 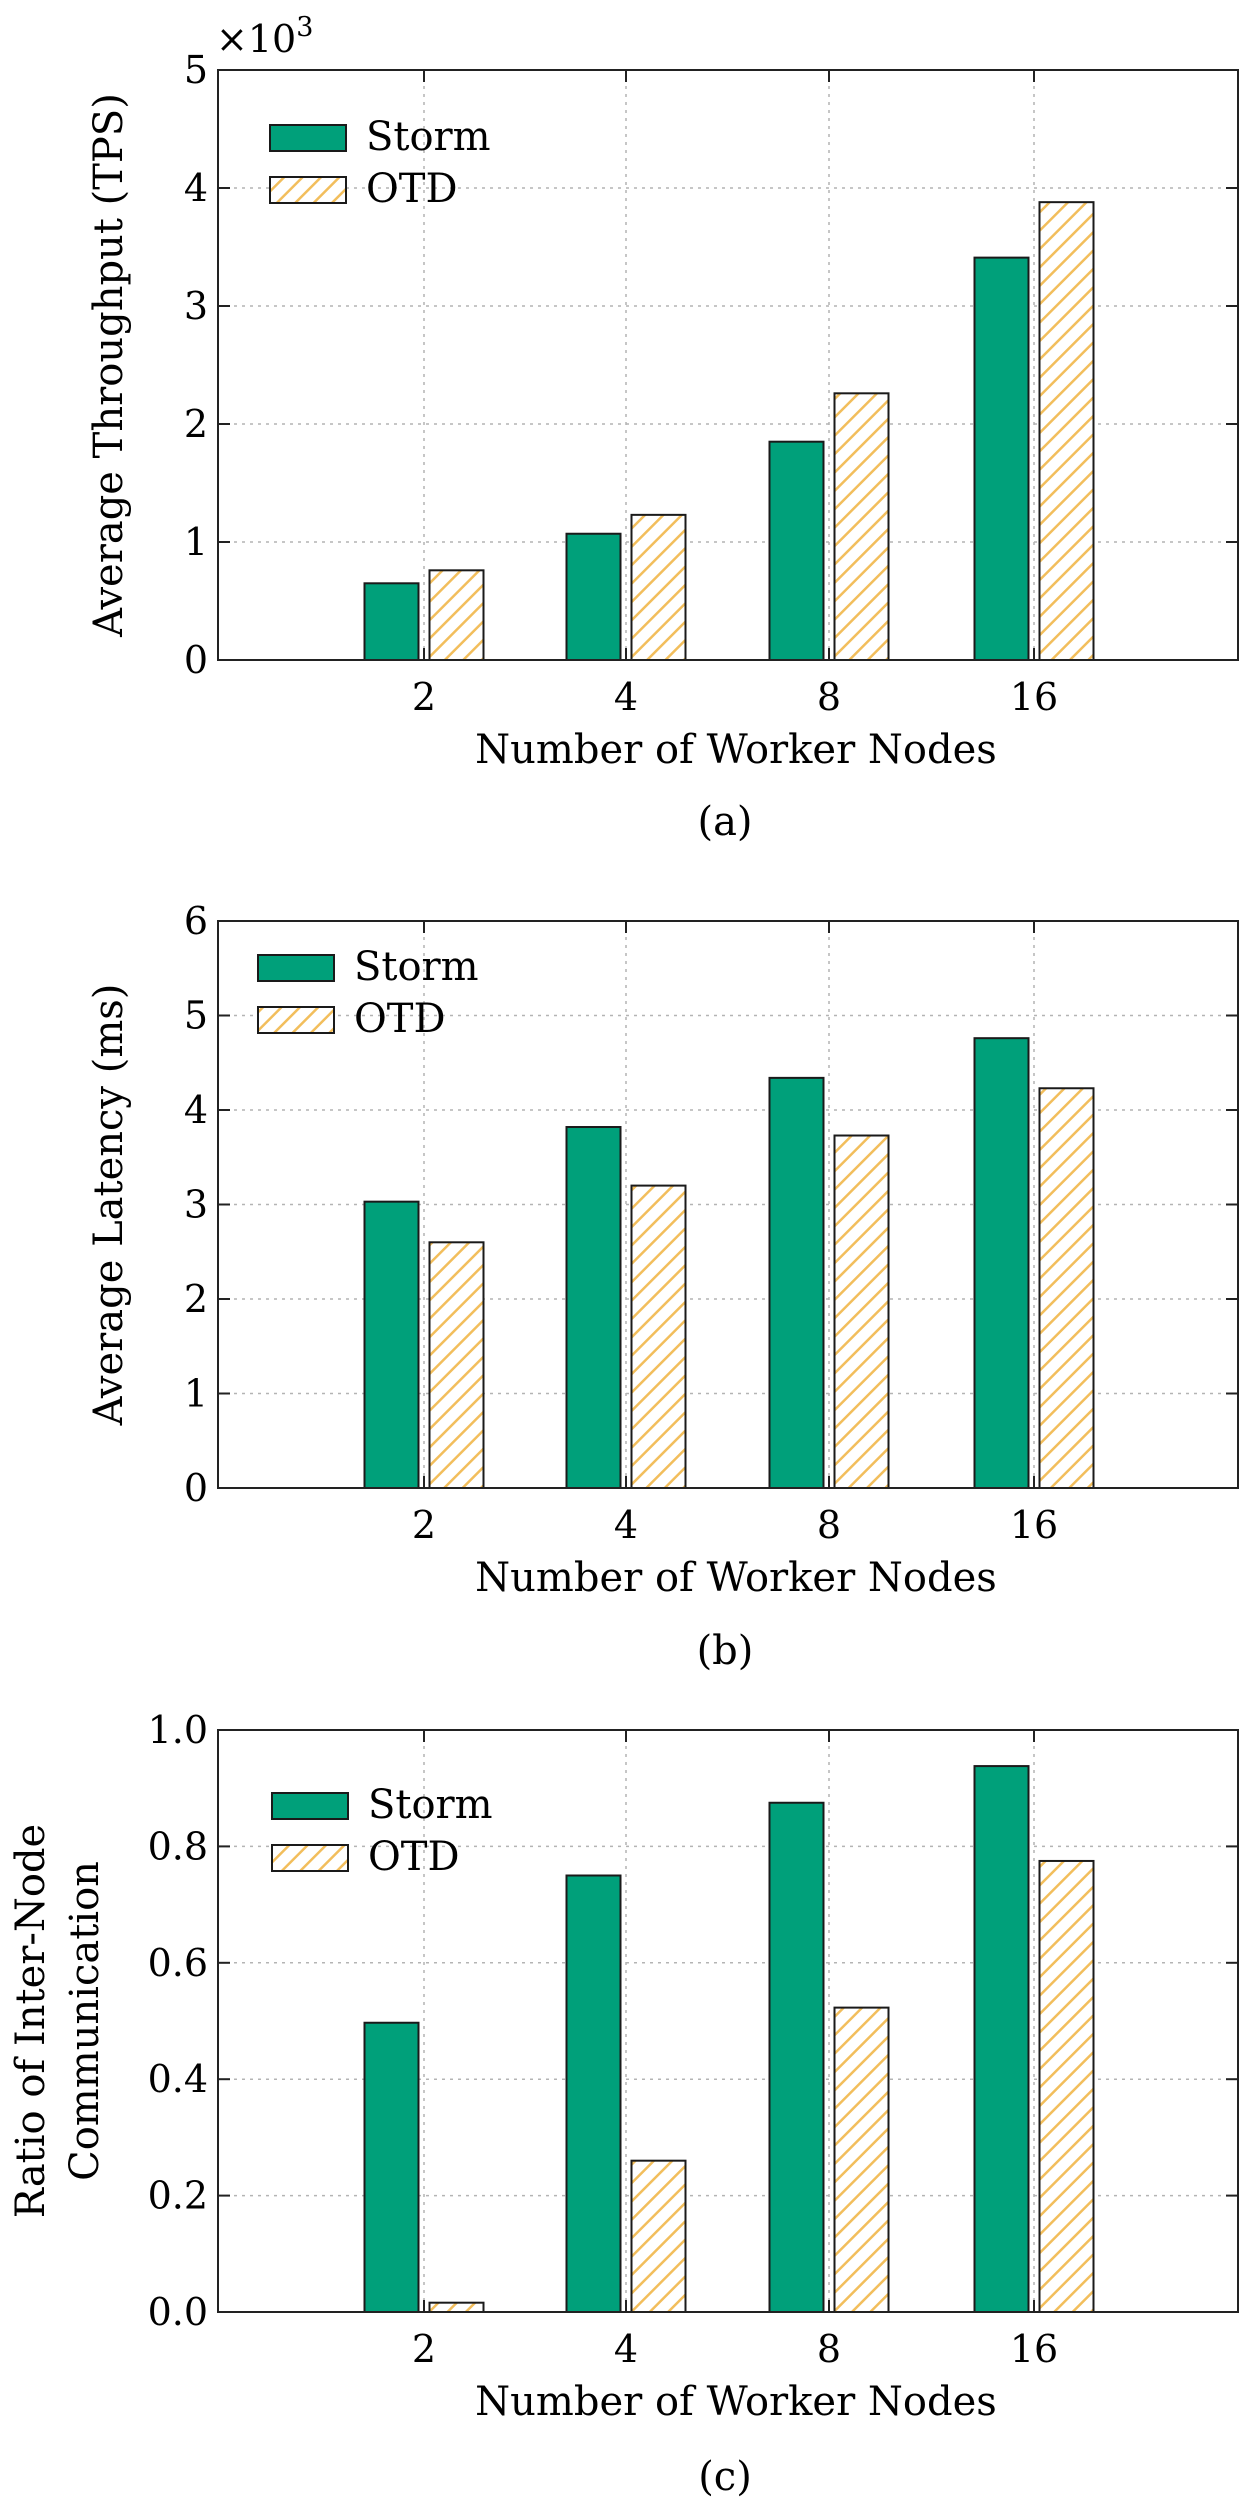 I want to click on y-axis-label: Average Throughput (TPS), so click(x=109, y=365).